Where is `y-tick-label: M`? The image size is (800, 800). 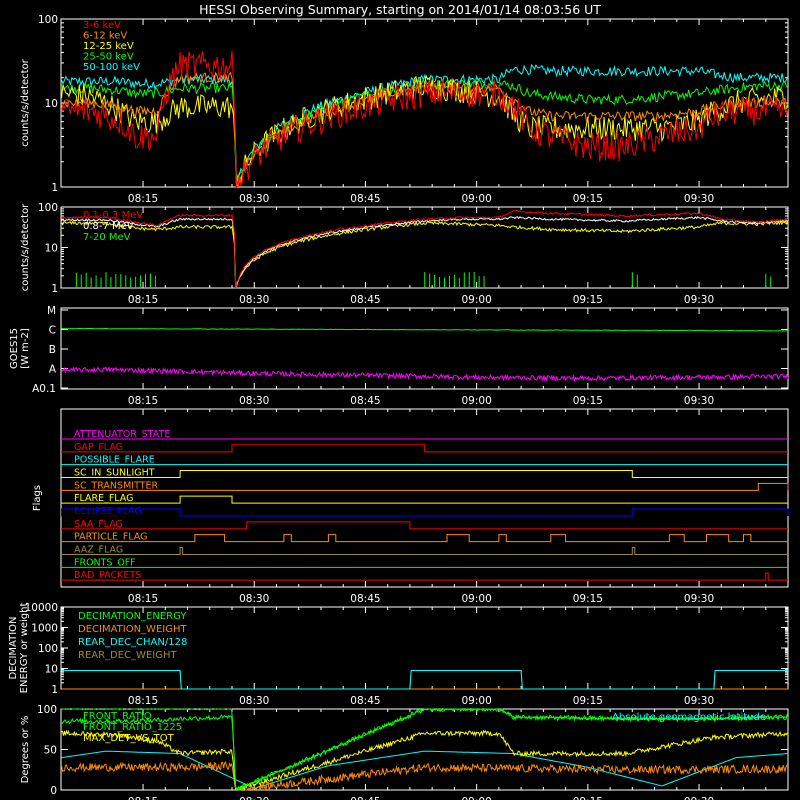
y-tick-label: M is located at coordinates (51, 311).